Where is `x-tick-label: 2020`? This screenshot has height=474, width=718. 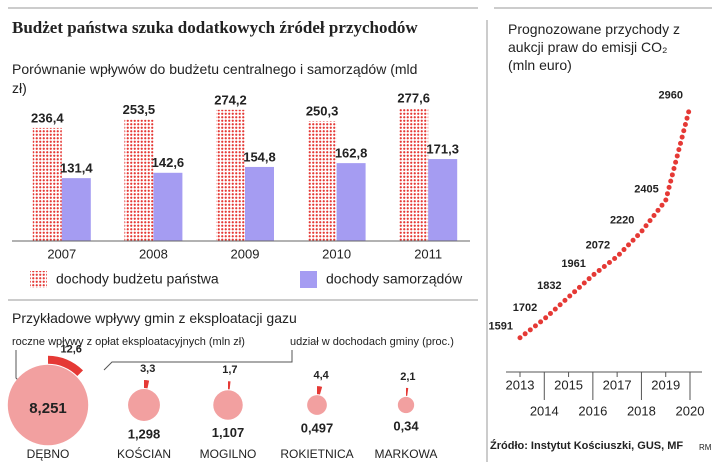
x-tick-label: 2020 is located at coordinates (690, 410).